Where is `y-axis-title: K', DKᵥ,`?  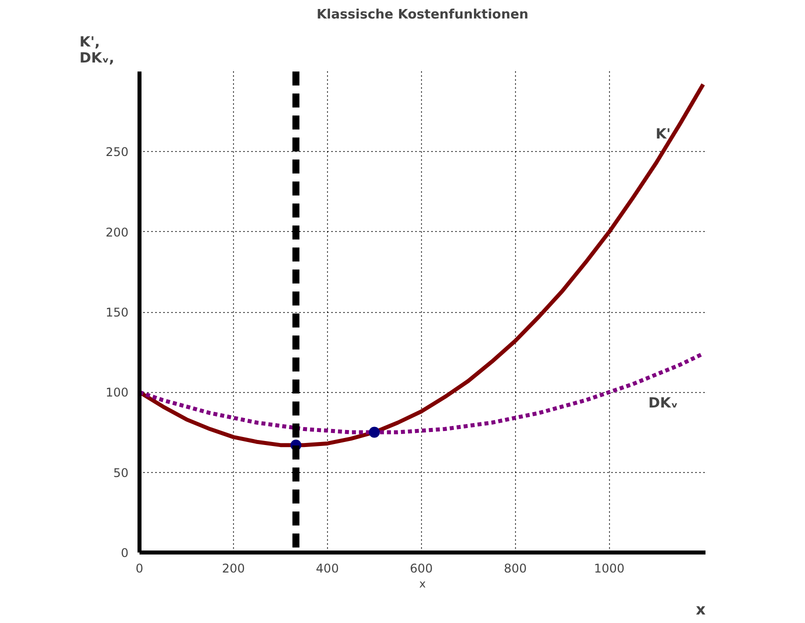 y-axis-title: K', DKᵥ, is located at coordinates (97, 50).